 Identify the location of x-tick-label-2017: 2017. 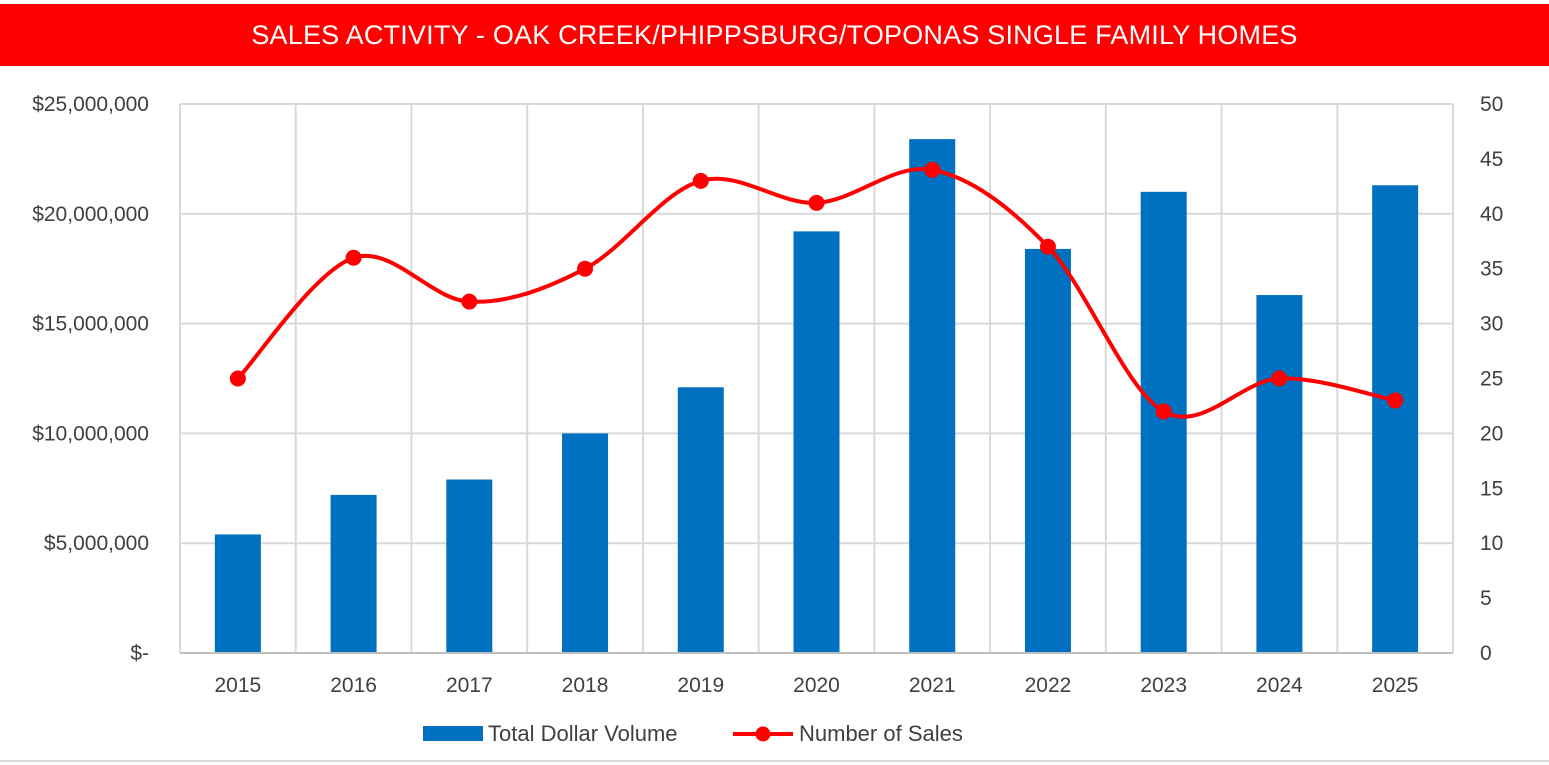
(469, 685).